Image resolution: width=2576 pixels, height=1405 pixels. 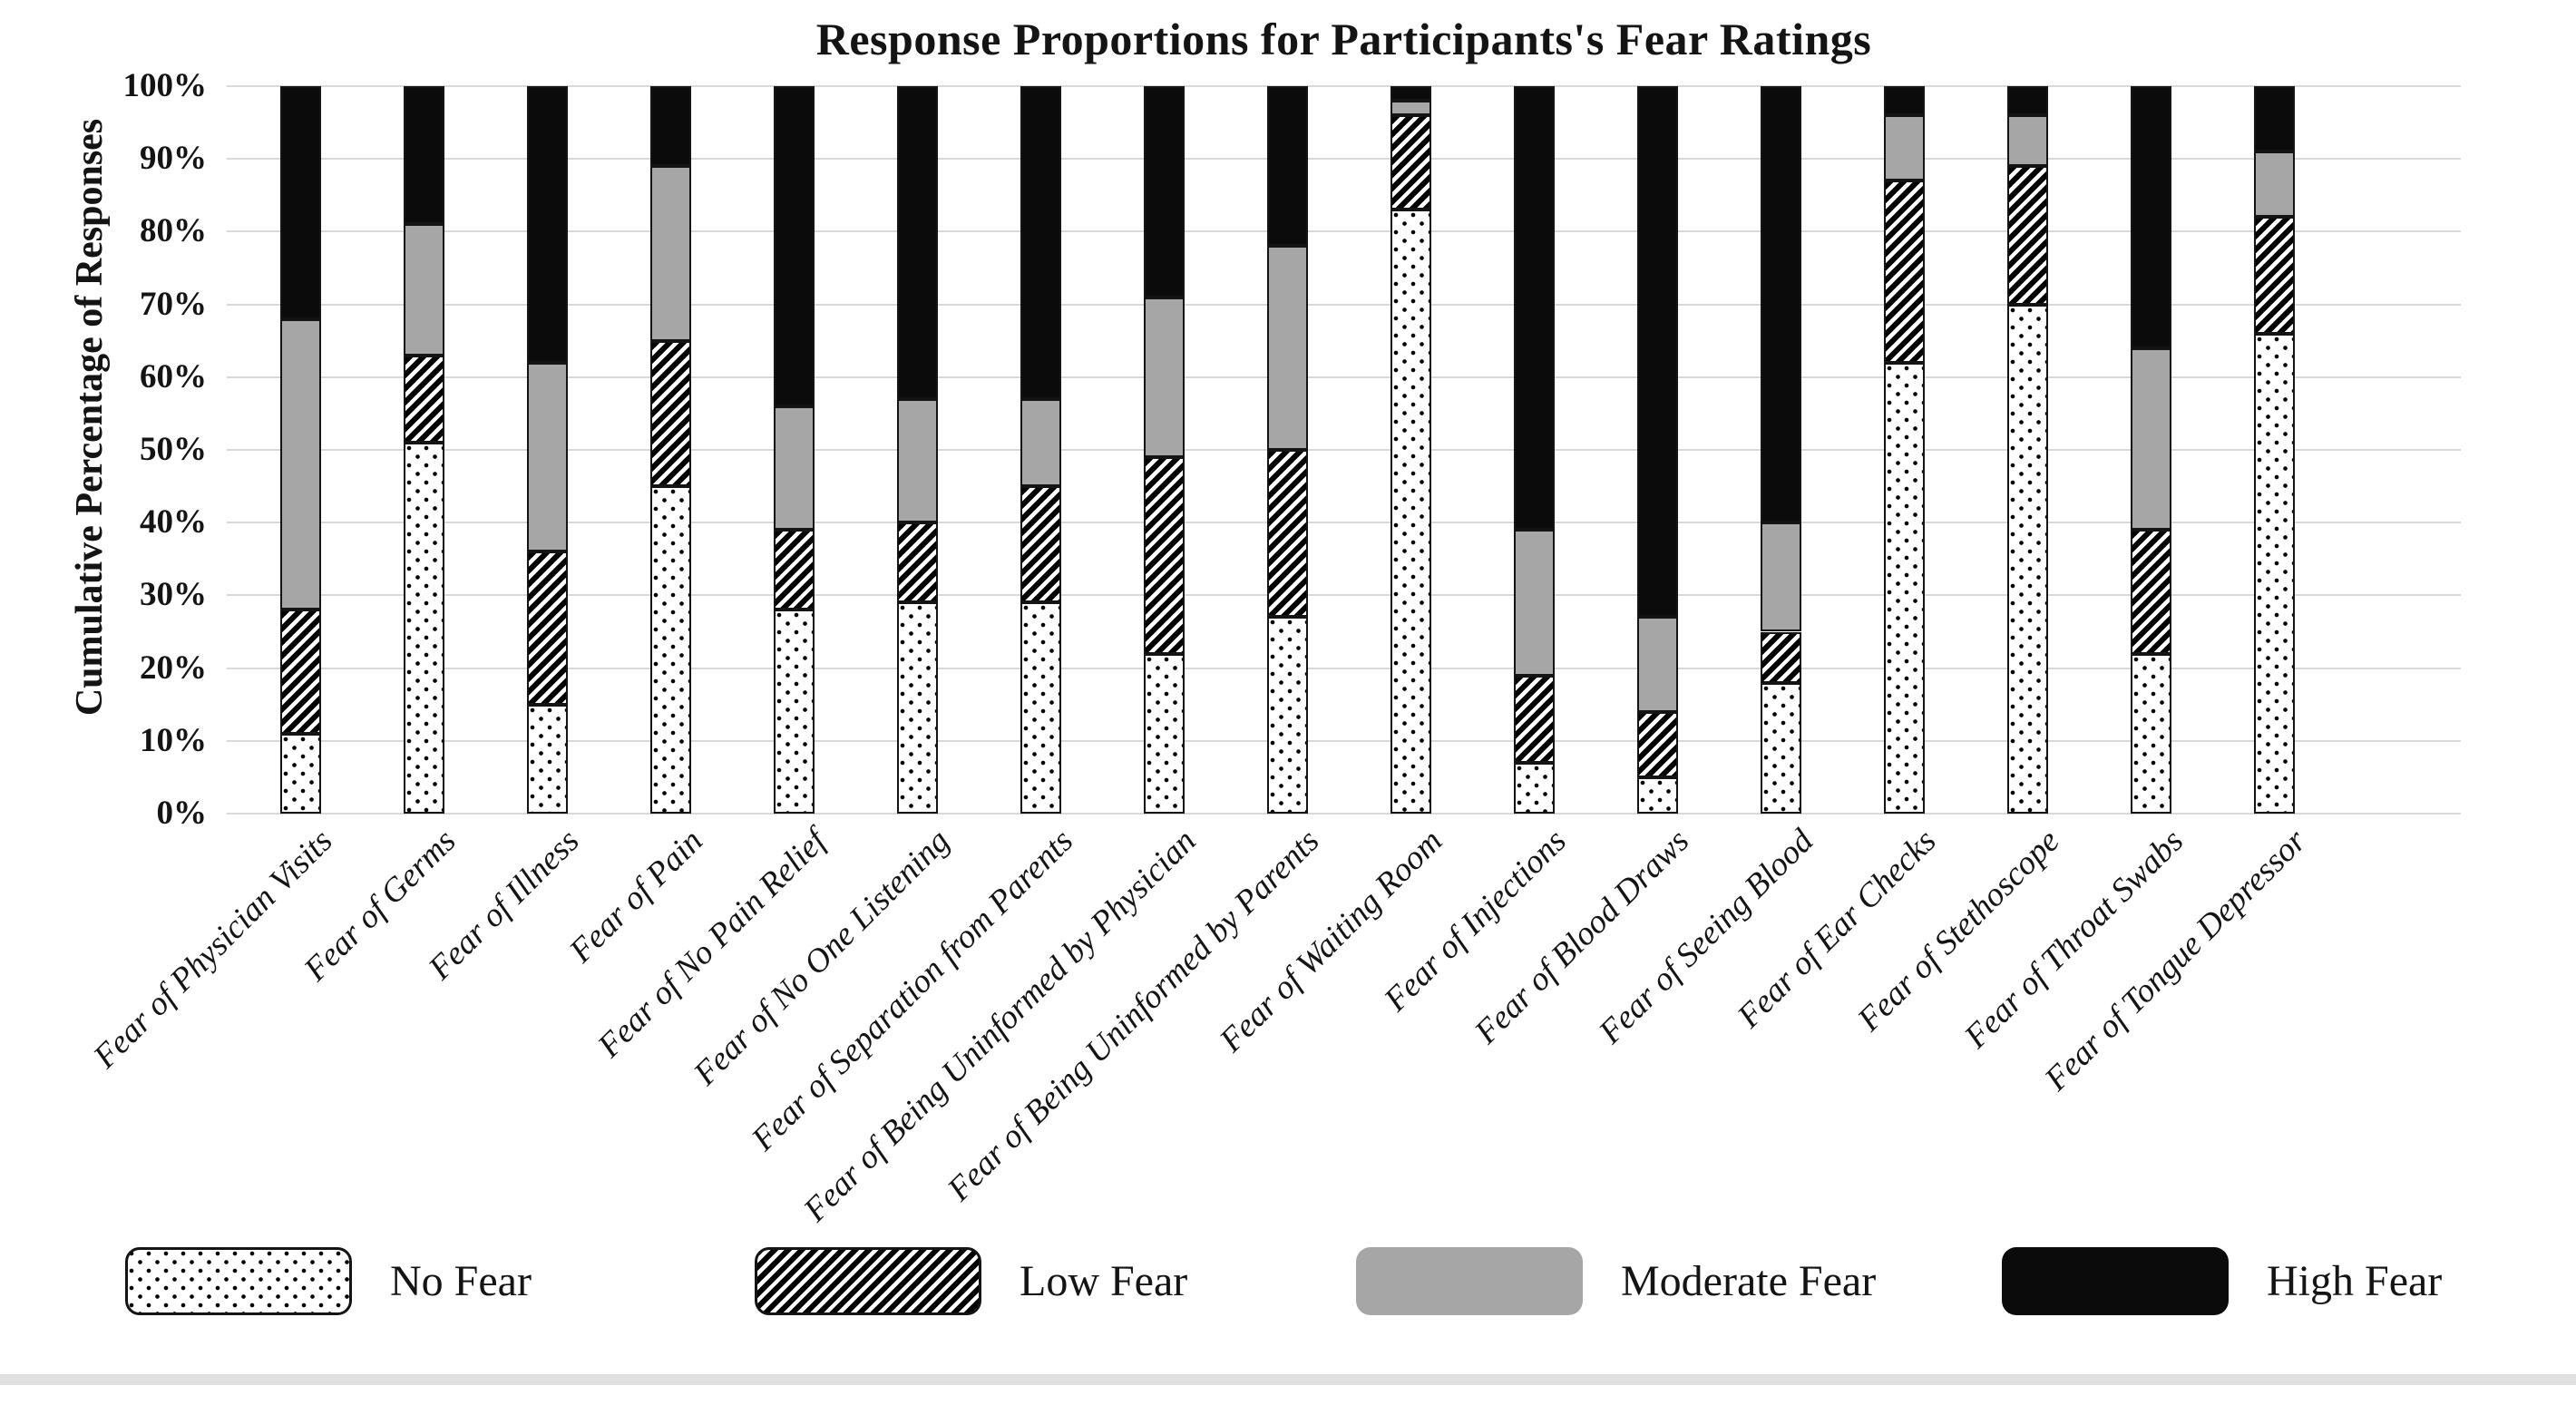 What do you see at coordinates (213, 949) in the screenshot?
I see `x-axis-label: Fear of Physician Visits` at bounding box center [213, 949].